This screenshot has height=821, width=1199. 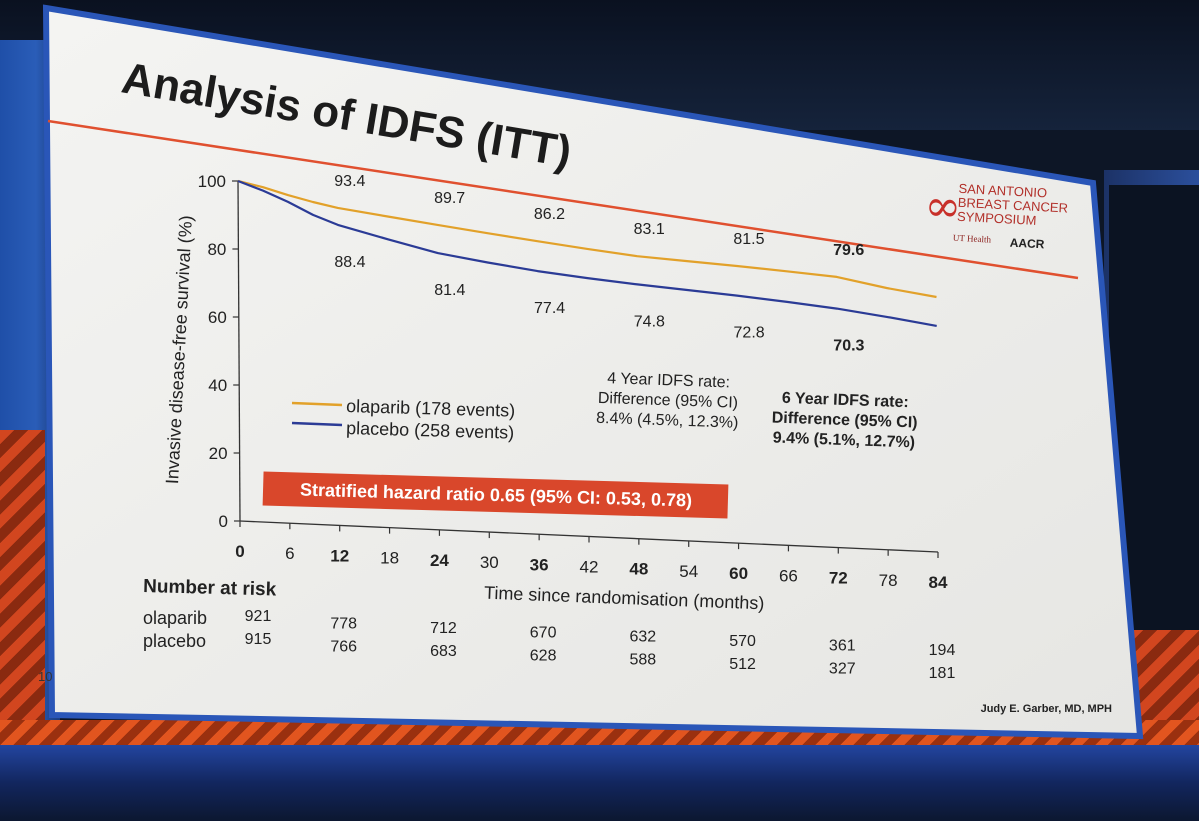 What do you see at coordinates (174, 641) in the screenshot?
I see `risk-row-name-placebo: placebo` at bounding box center [174, 641].